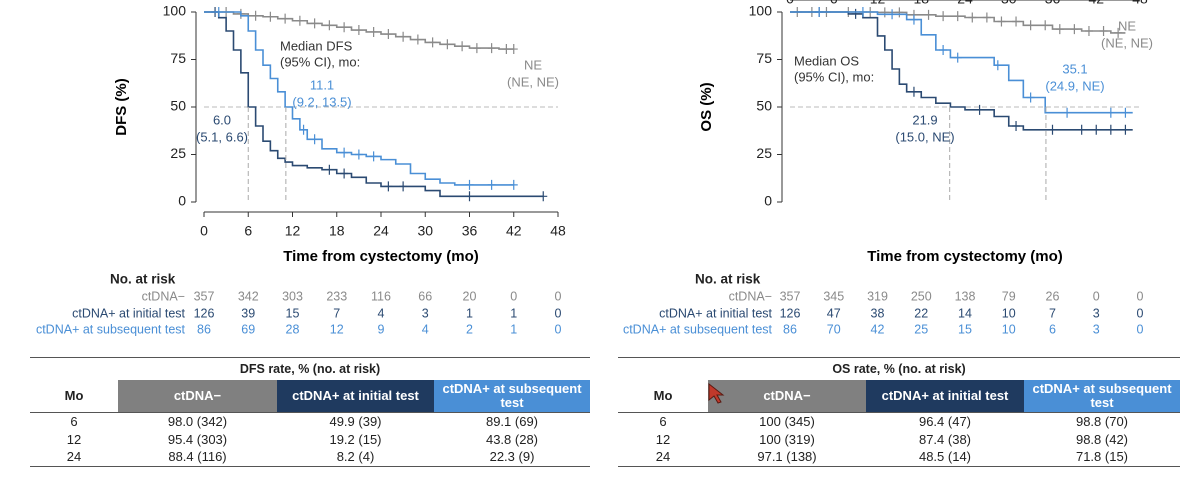 The height and width of the screenshot is (479, 1200). What do you see at coordinates (1102, 456) in the screenshot?
I see `table-cell: 71.8 (15)` at bounding box center [1102, 456].